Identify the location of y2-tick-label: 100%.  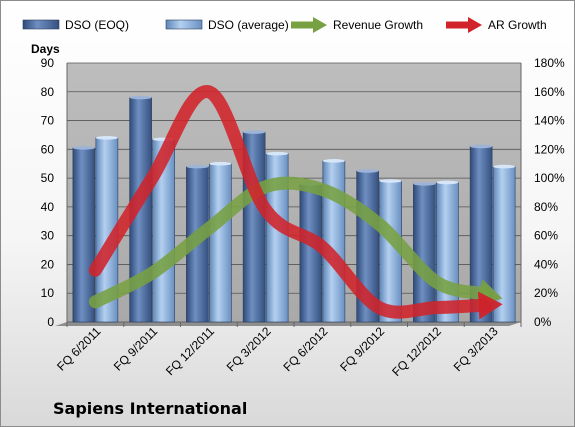
(549, 178).